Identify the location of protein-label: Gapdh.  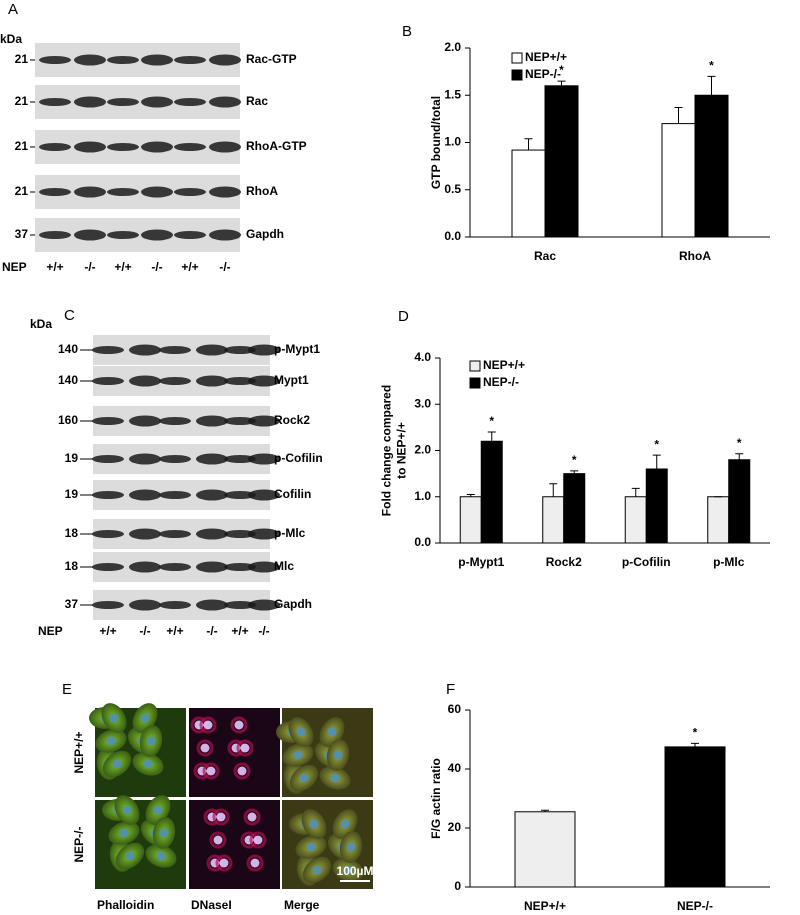
(265, 234).